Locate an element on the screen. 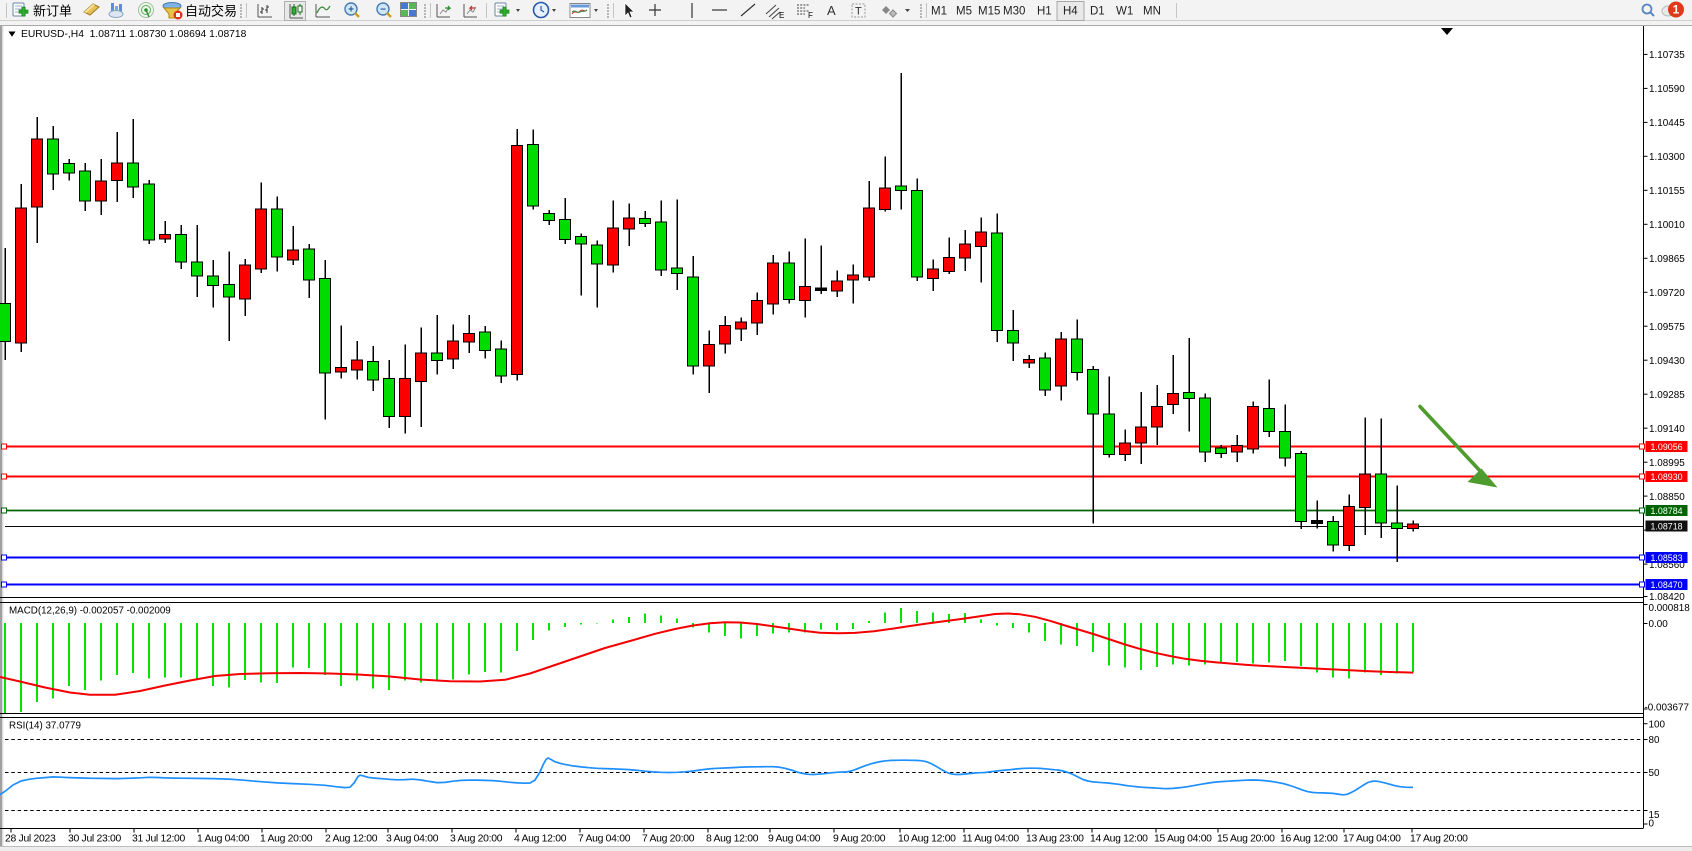  svg-text:MACD(12,26,9) -0.002057 -0.002: MACD(12,26,9) -0.002057 -0.002009 is located at coordinates (90, 611).